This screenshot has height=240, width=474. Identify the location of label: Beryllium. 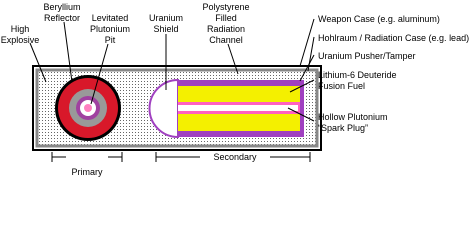
(61, 7).